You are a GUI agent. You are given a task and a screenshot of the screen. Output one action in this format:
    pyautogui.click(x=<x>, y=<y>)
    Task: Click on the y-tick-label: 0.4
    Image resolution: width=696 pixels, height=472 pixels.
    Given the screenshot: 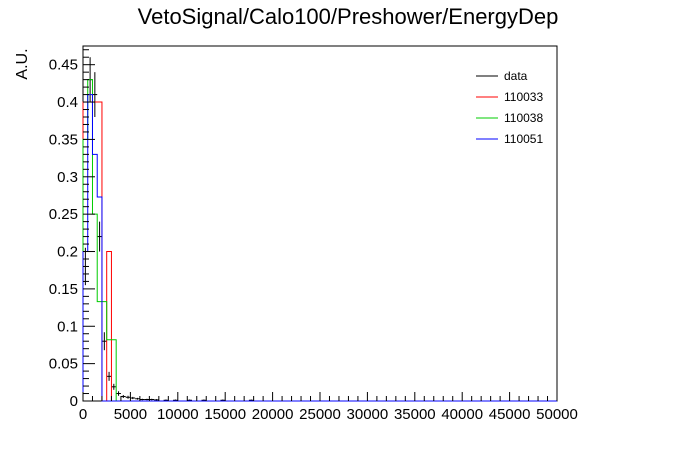 What is the action you would take?
    pyautogui.click(x=67, y=102)
    